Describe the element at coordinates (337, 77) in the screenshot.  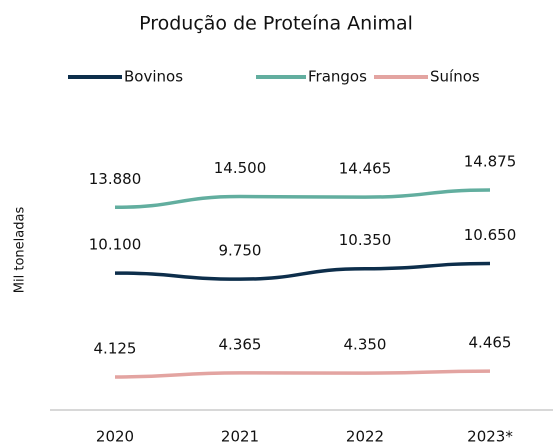
I see `legend-label: Frangos` at that location.